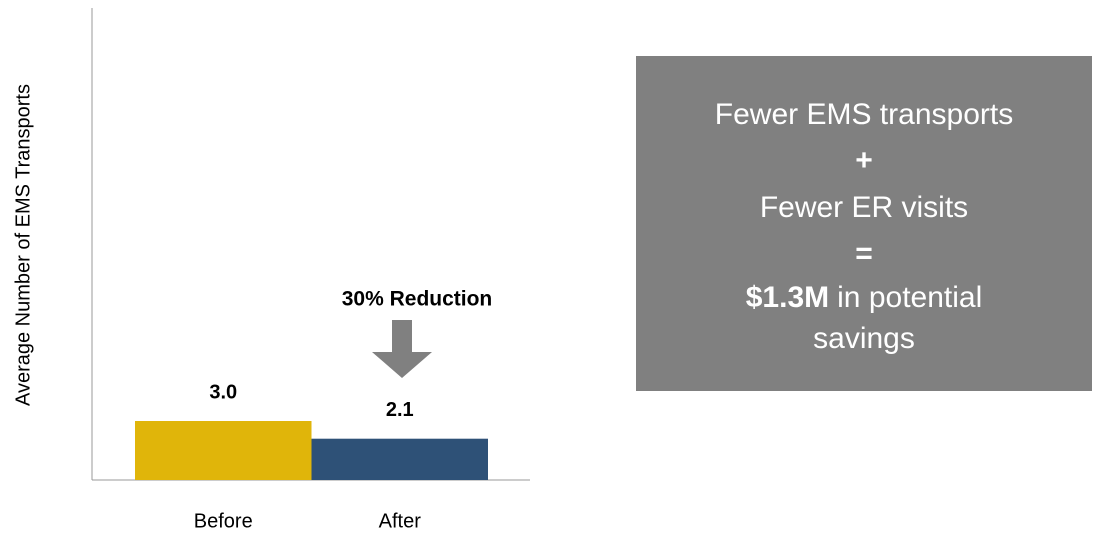  Describe the element at coordinates (400, 521) in the screenshot. I see `x-tick-label: After` at that location.